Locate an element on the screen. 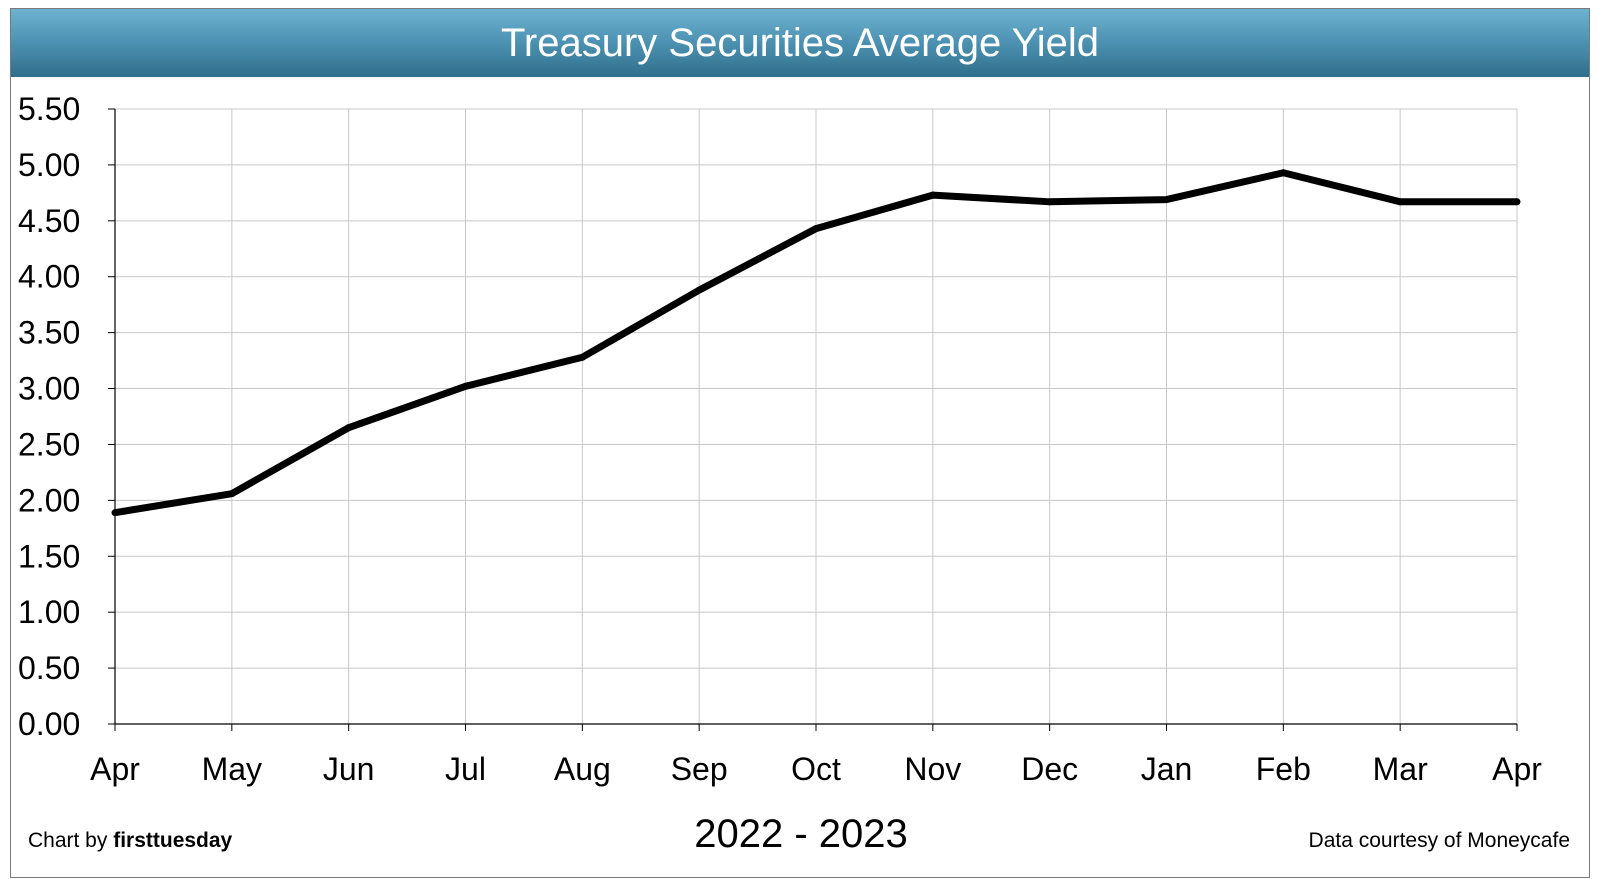  credit-prefix: Chart by is located at coordinates (71, 840).